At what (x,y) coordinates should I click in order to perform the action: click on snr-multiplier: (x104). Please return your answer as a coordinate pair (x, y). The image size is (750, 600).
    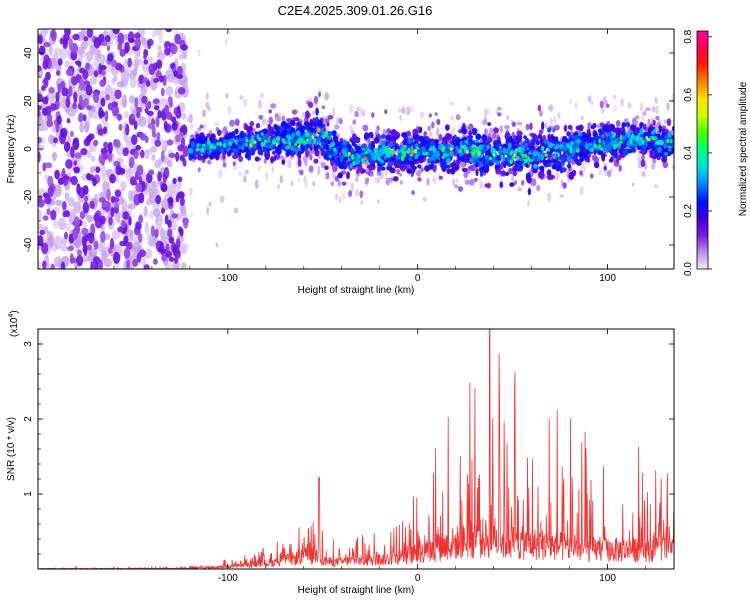
    Looking at the image, I should click on (14, 323).